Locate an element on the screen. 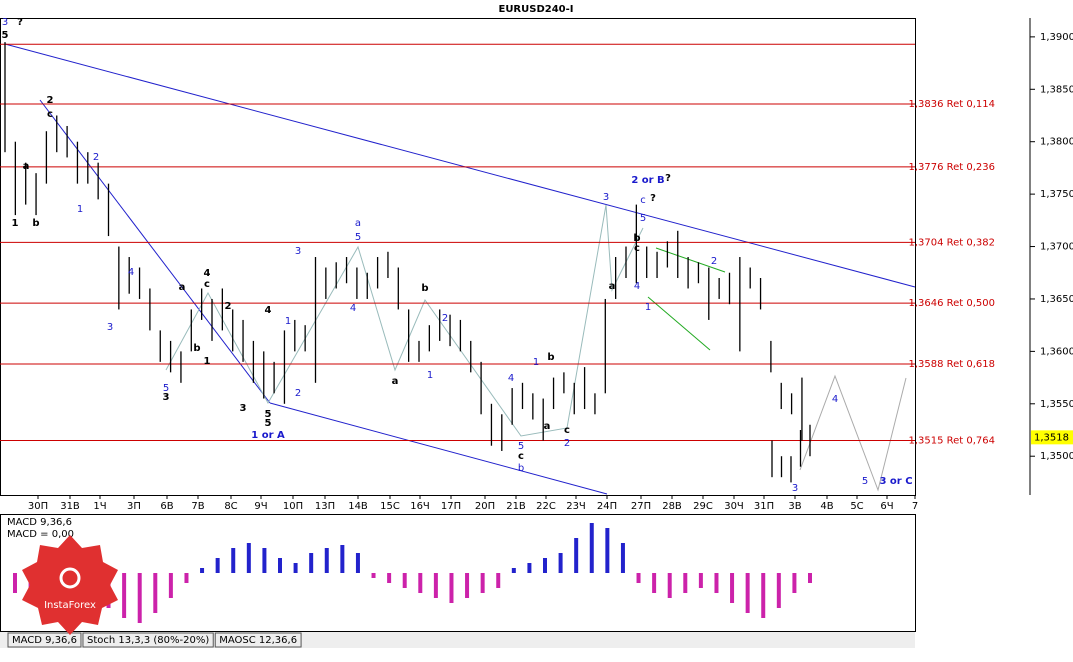  x-tick-label: 24П is located at coordinates (607, 506).